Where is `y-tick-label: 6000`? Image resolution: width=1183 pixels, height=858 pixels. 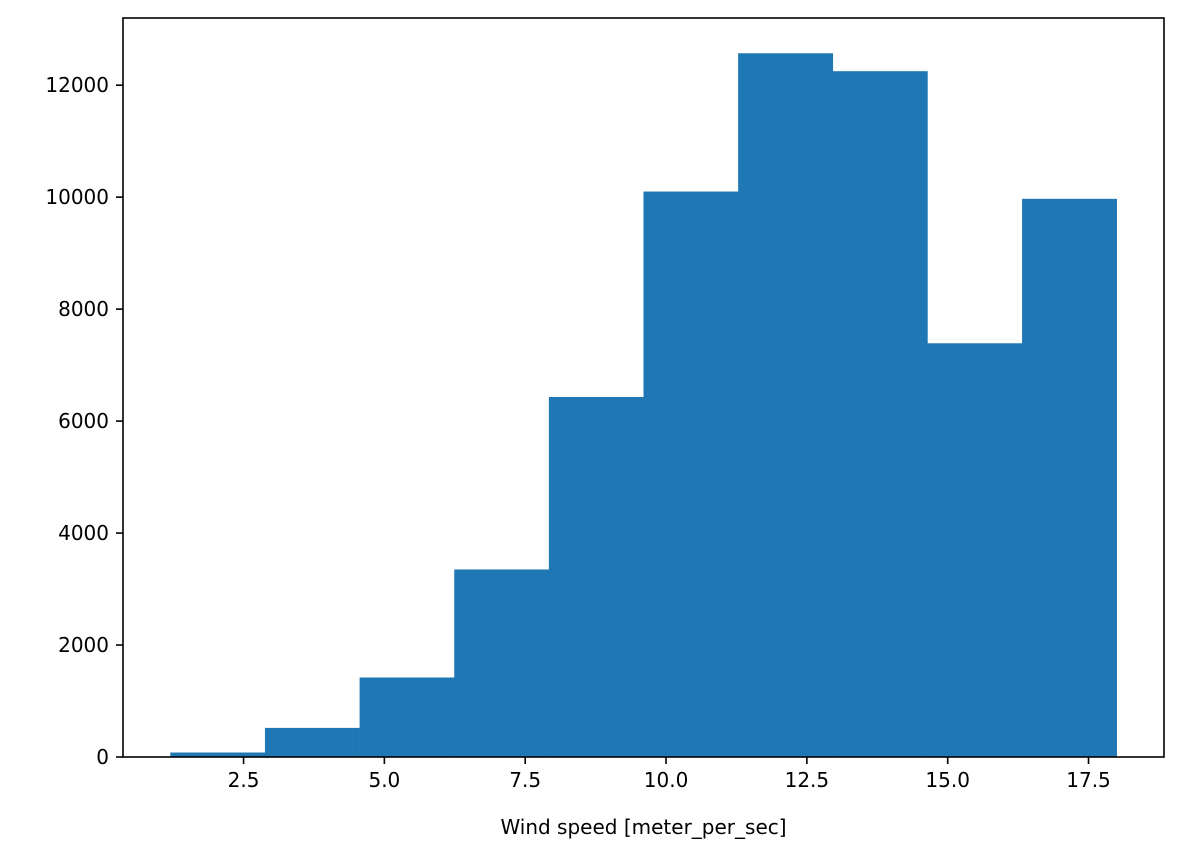
y-tick-label: 6000 is located at coordinates (83, 421).